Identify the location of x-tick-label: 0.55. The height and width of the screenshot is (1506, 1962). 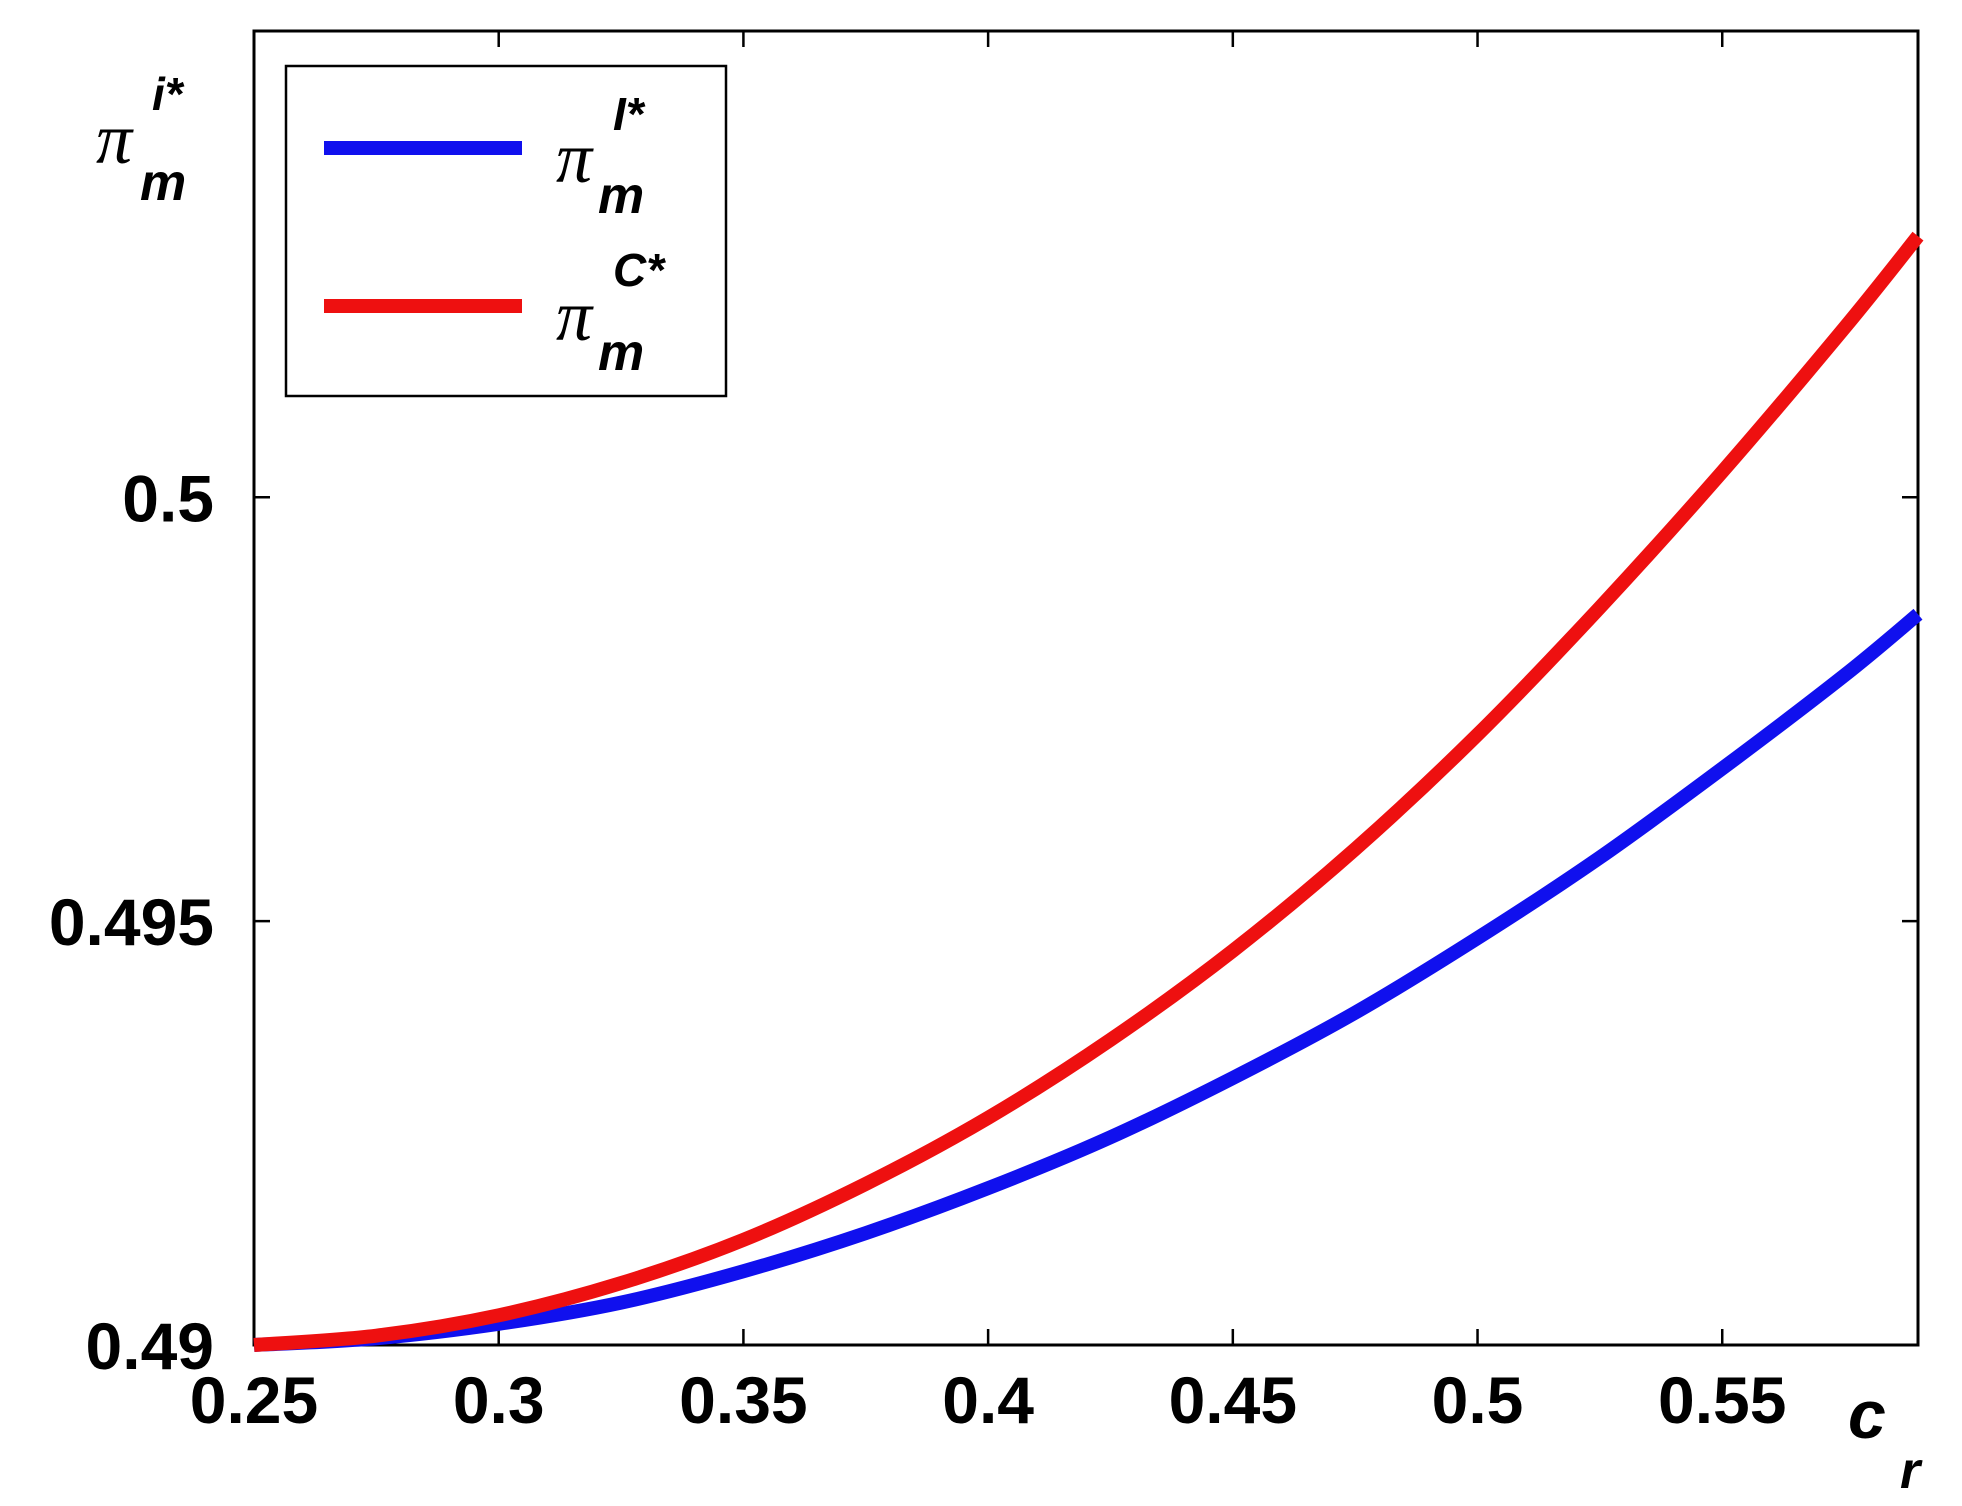
(1722, 1400).